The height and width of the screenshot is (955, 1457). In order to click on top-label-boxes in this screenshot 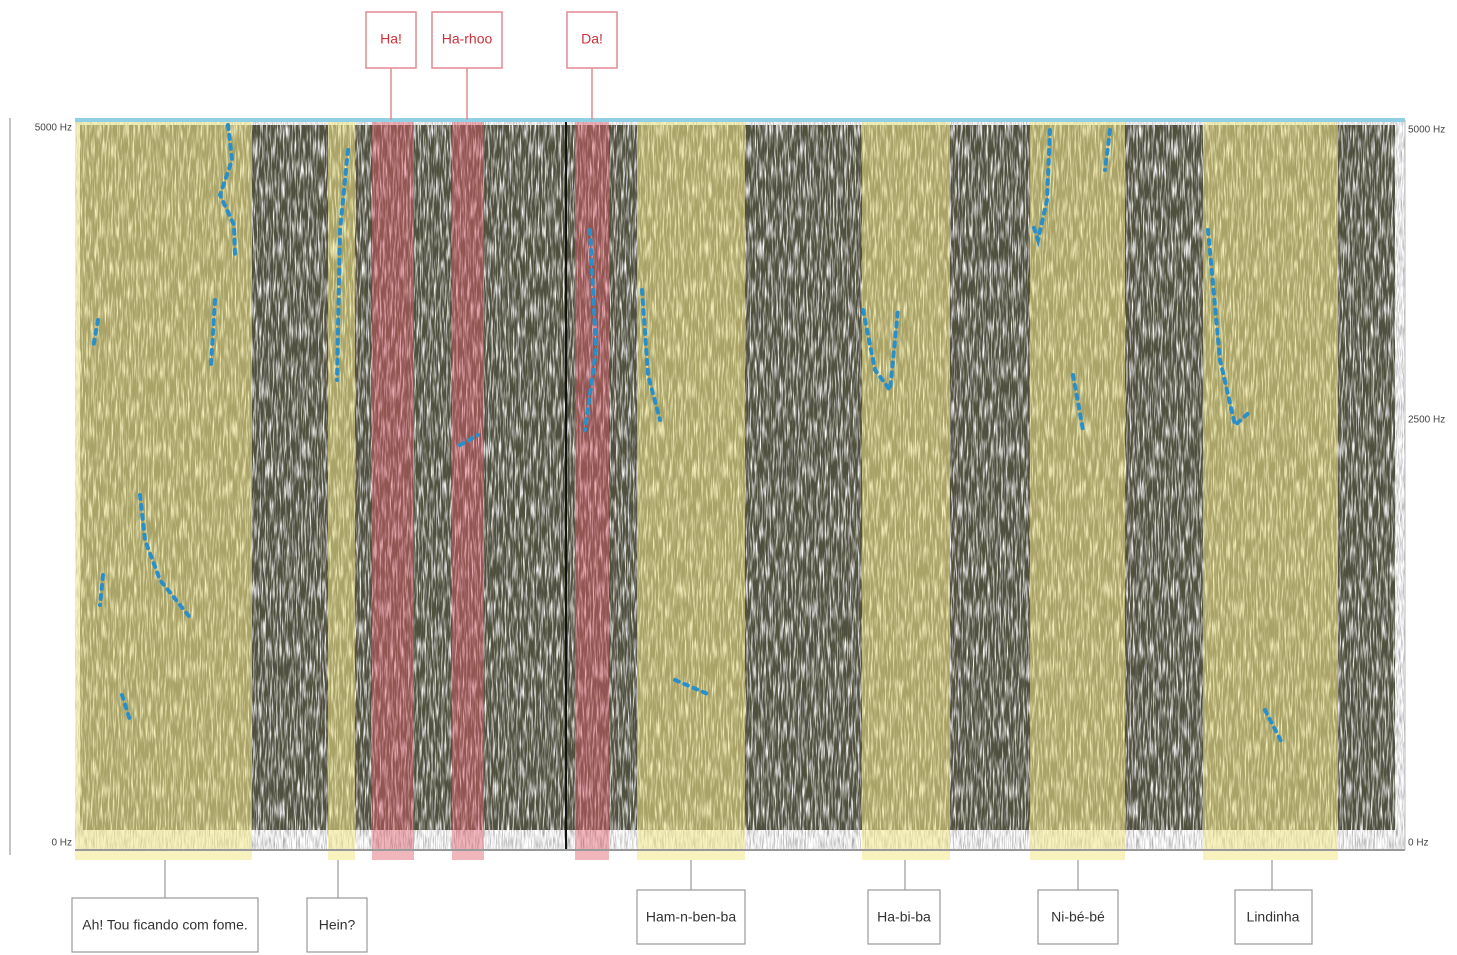, I will do `click(491, 65)`.